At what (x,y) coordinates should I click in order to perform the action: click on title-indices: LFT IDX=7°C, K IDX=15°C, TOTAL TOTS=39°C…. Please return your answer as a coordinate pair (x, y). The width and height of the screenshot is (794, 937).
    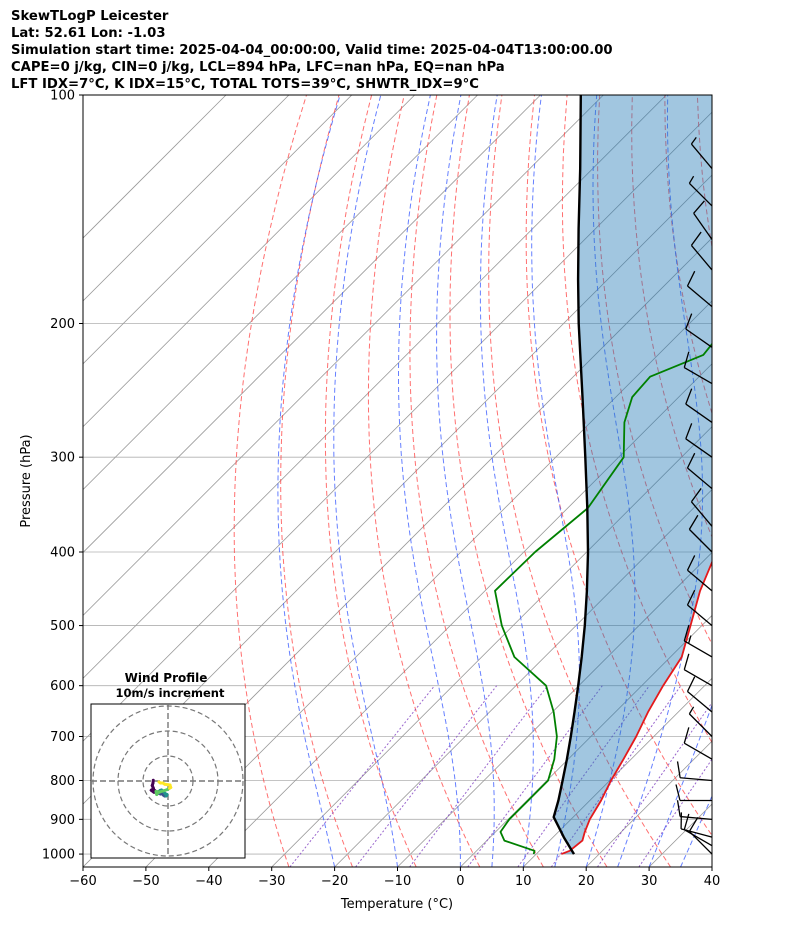
    Looking at the image, I should click on (245, 84).